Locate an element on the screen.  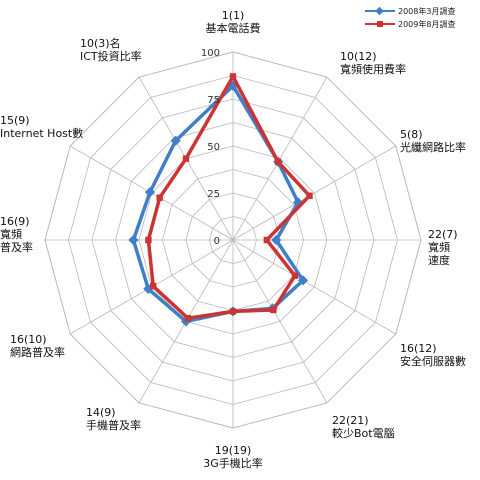
axis-label: 16(9)寬頻普及率 is located at coordinates (16, 234).